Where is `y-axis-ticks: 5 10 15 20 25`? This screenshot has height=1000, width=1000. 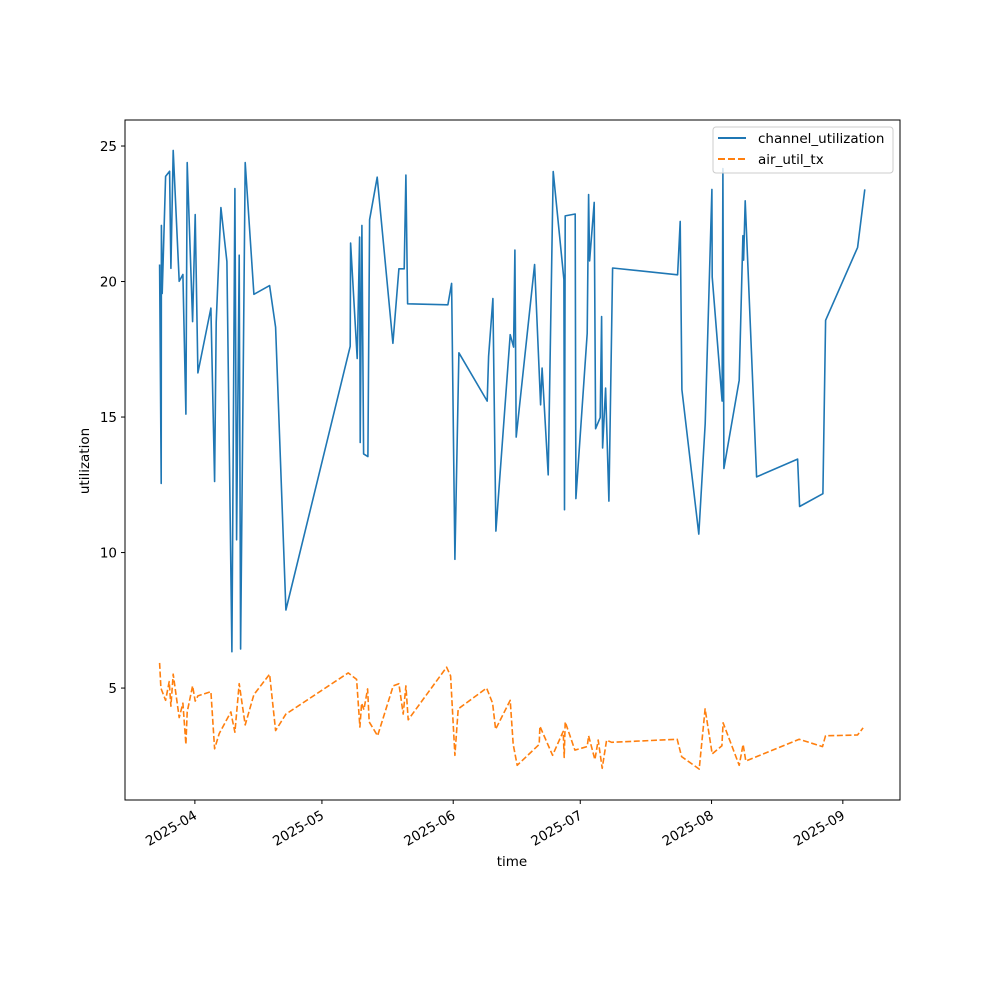 y-axis-ticks: 5 10 15 20 25 is located at coordinates (112, 418).